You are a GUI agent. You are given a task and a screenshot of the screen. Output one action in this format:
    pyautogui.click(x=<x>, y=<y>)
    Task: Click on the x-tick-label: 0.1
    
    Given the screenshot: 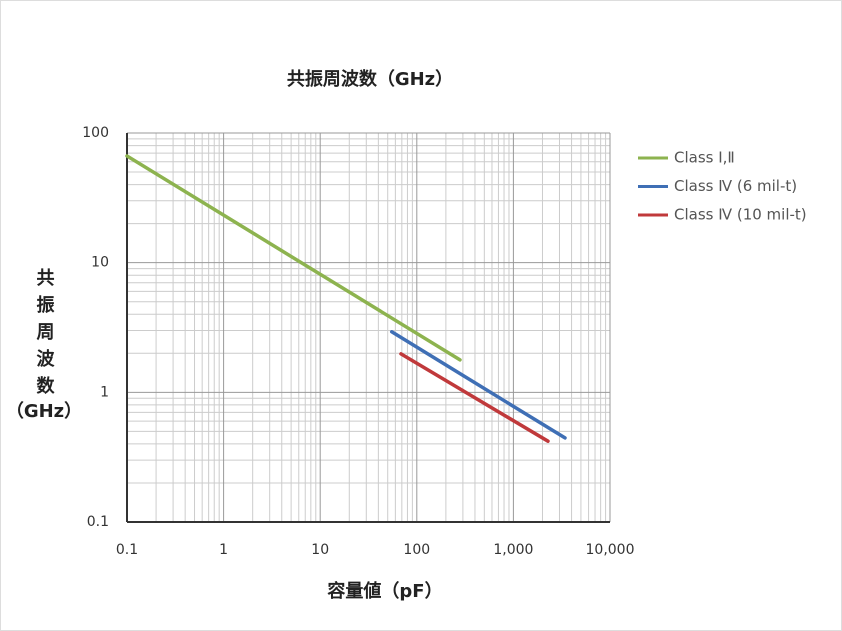 What is the action you would take?
    pyautogui.click(x=127, y=550)
    